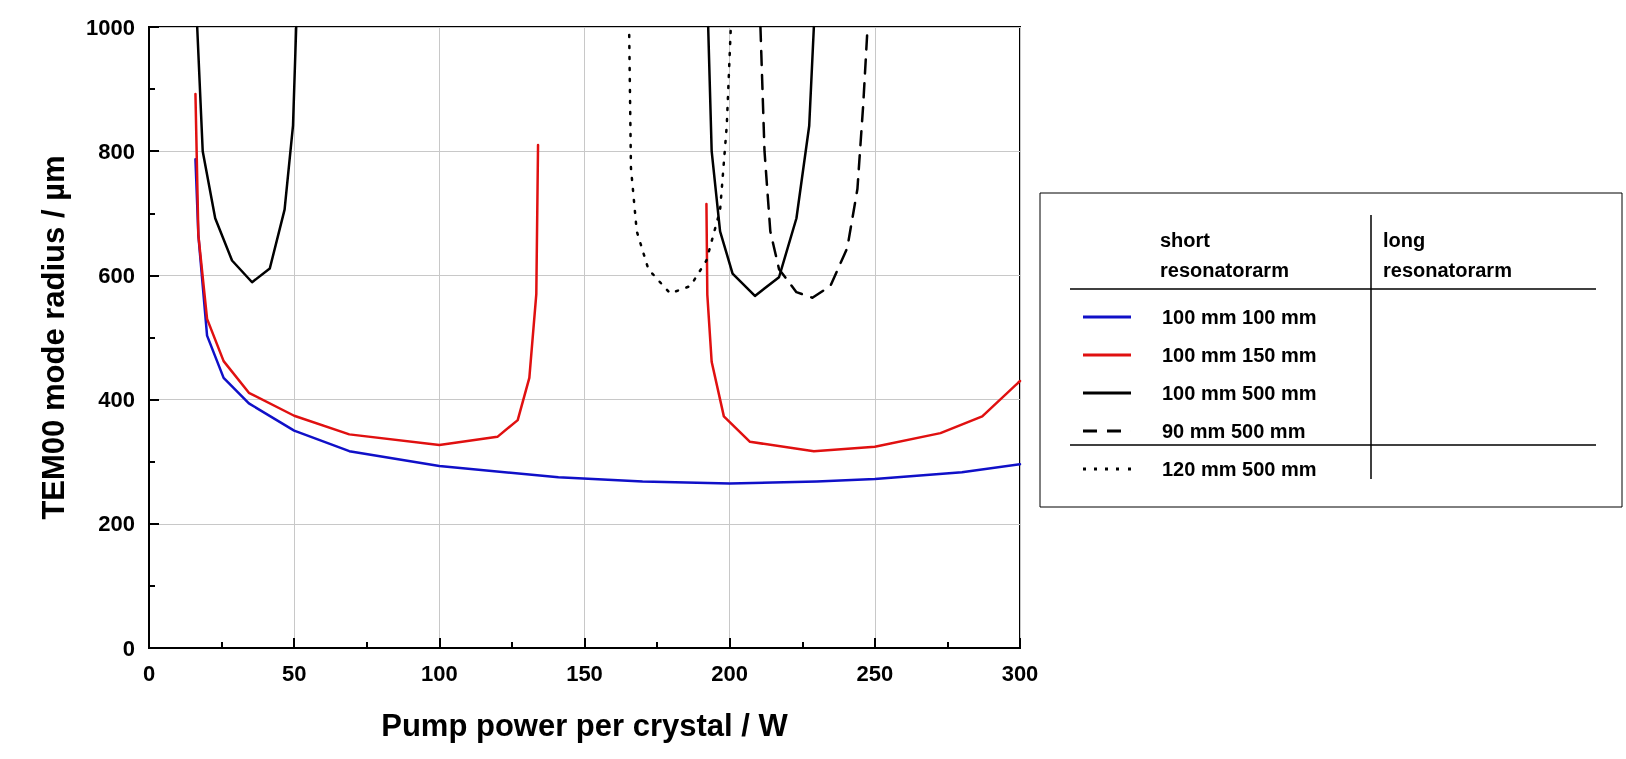 This screenshot has height=759, width=1626. What do you see at coordinates (116, 524) in the screenshot?
I see `y-tick-label: 200` at bounding box center [116, 524].